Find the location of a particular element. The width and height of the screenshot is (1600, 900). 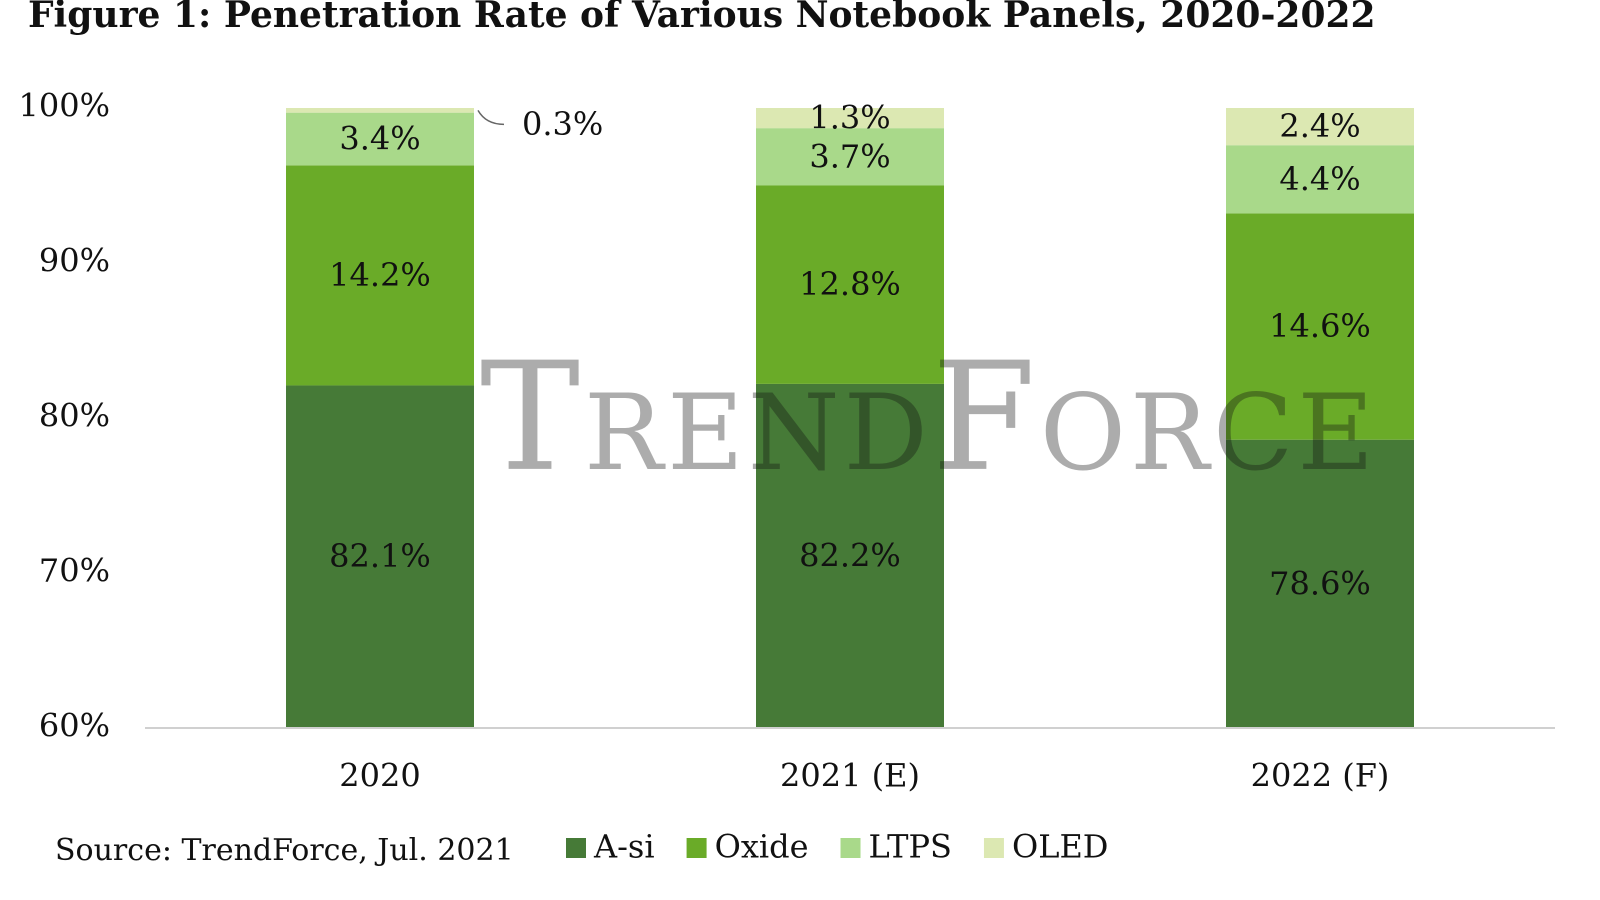

data-label: 14.6% is located at coordinates (1320, 326).